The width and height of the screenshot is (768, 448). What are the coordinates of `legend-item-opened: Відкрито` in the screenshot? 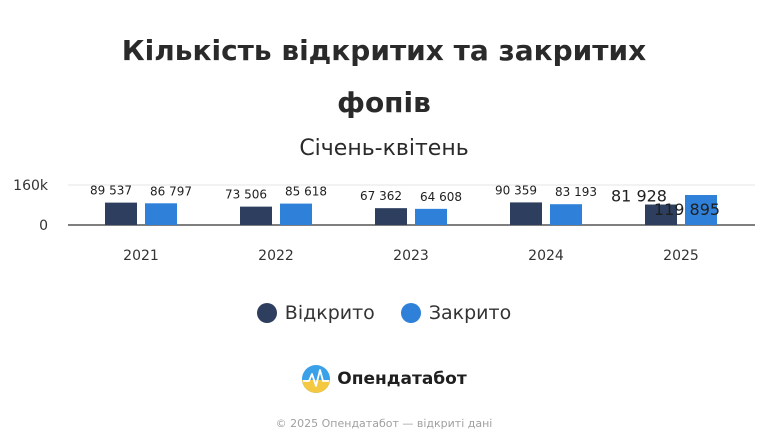 It's located at (315, 313).